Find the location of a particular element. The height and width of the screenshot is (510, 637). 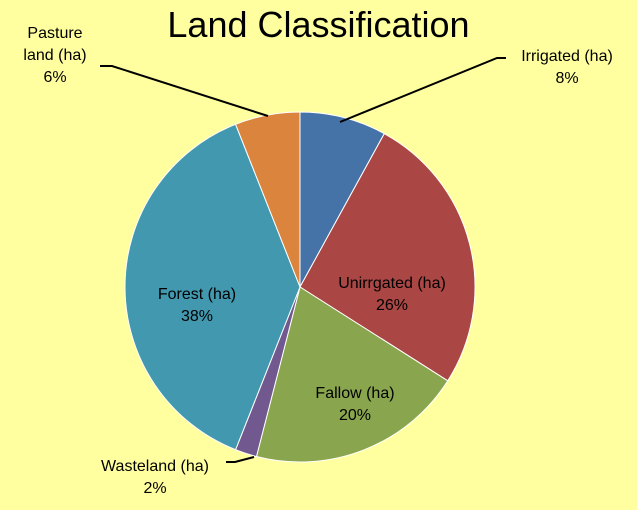

category-label: Pasture land (ha) is located at coordinates (55, 44).